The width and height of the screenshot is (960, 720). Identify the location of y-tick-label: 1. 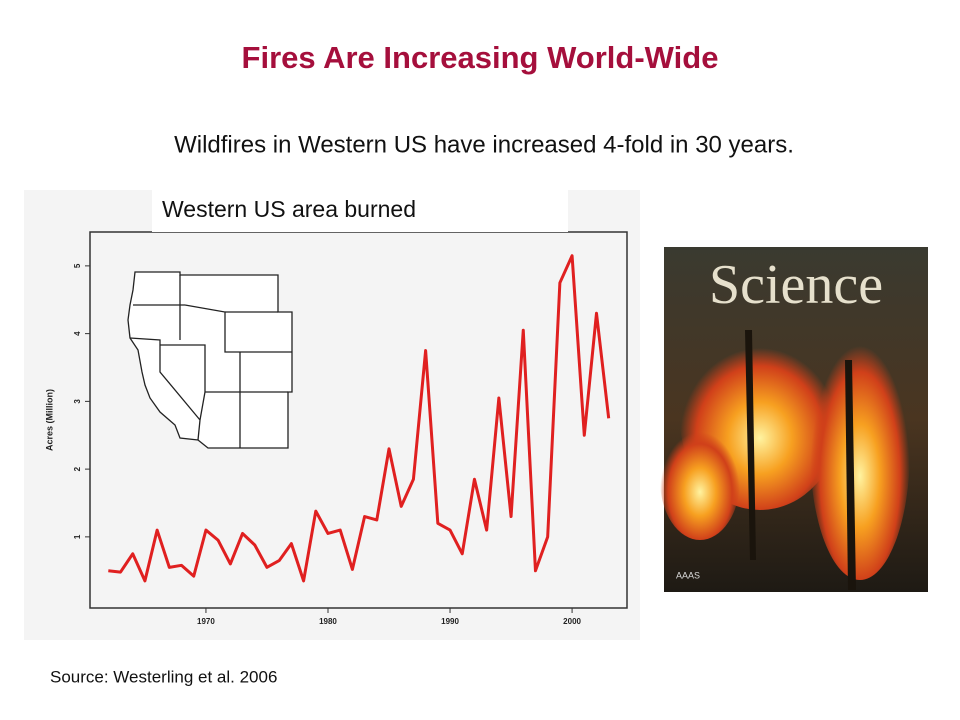
(77, 536).